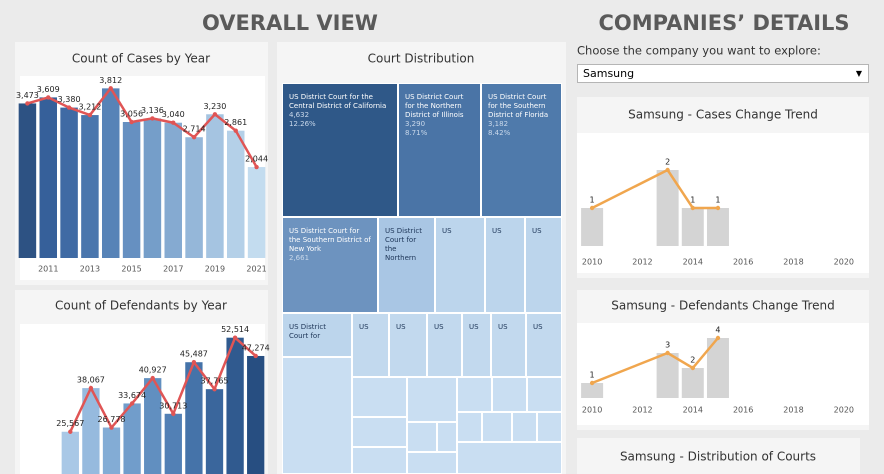 The image size is (884, 474). Describe the element at coordinates (215, 269) in the screenshot. I see `x-tick-label: 2019` at that location.